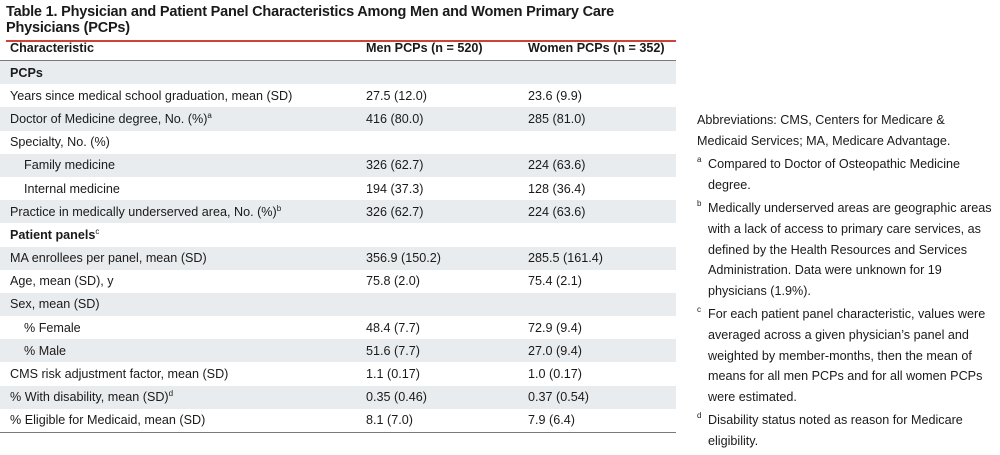 This screenshot has width=1000, height=455. Describe the element at coordinates (699, 310) in the screenshot. I see `footnote-mark: c` at that location.